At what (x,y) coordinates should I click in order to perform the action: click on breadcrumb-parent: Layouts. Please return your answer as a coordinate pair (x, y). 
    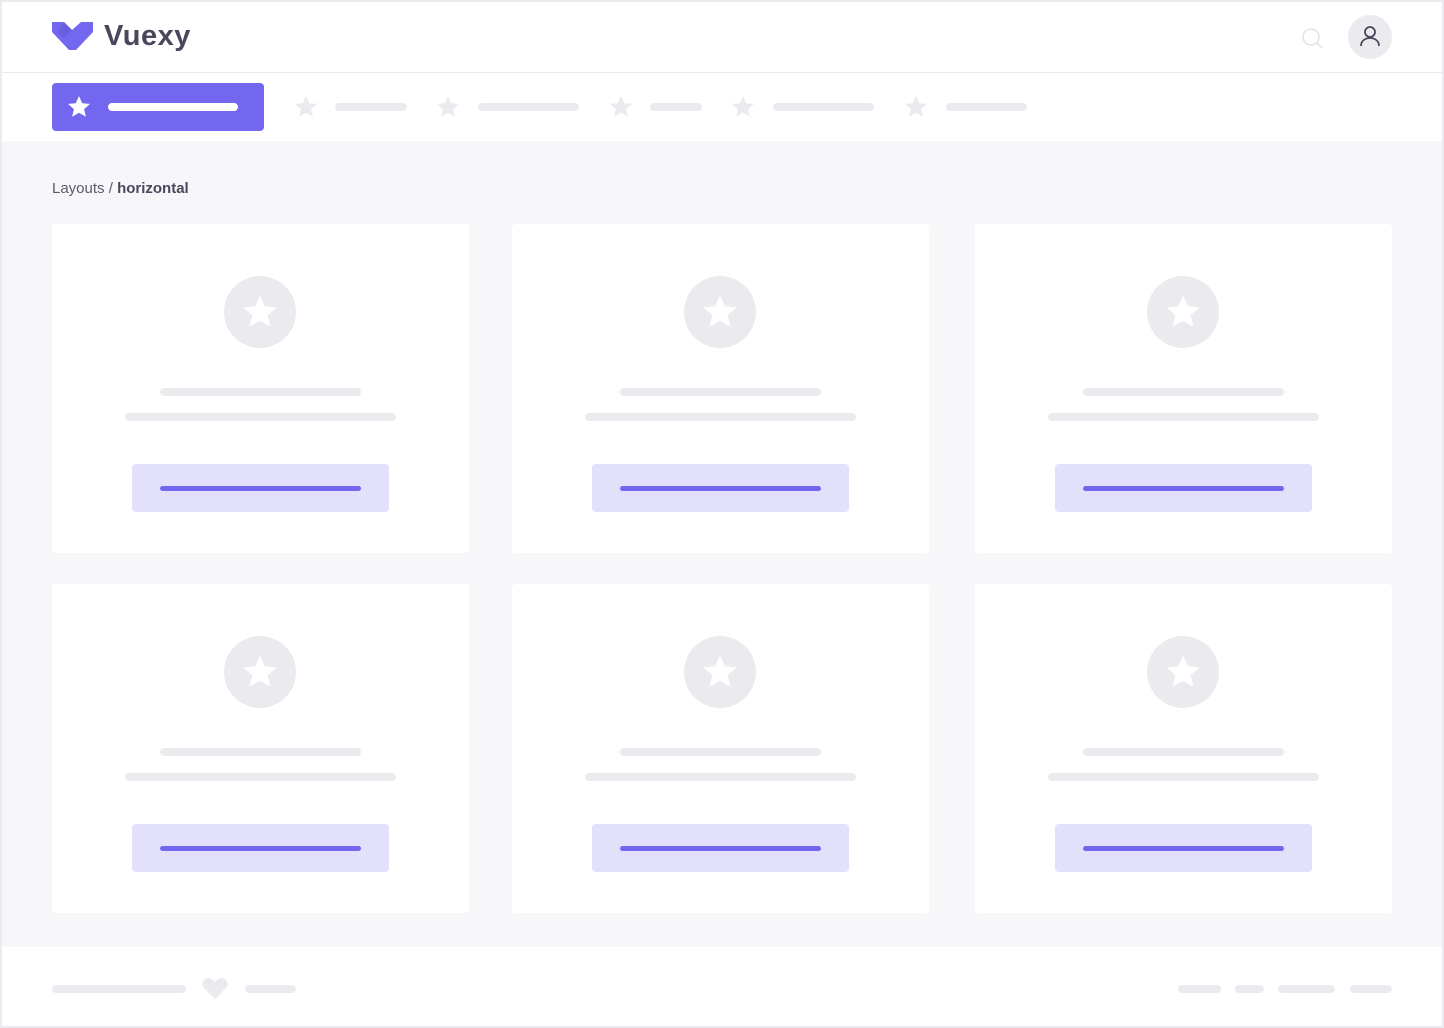
    Looking at the image, I should click on (78, 188).